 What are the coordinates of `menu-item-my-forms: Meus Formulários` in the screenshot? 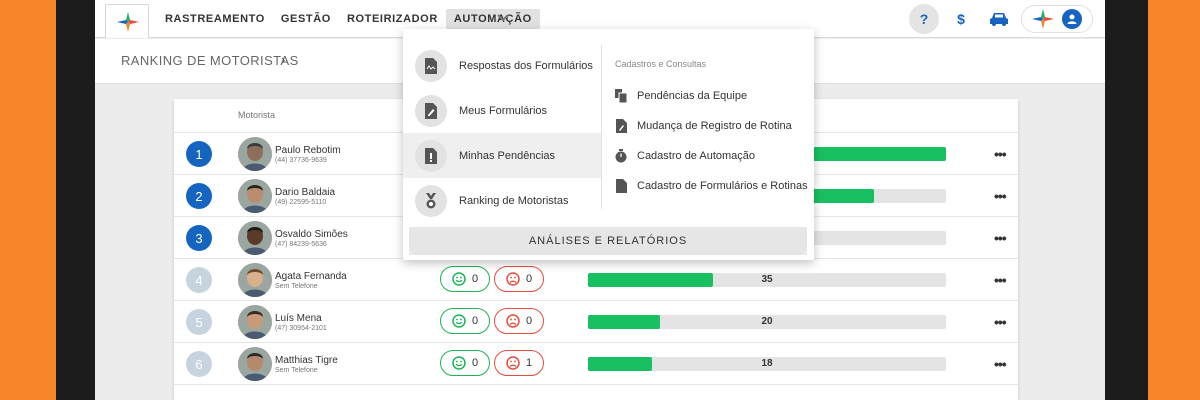 It's located at (502, 110).